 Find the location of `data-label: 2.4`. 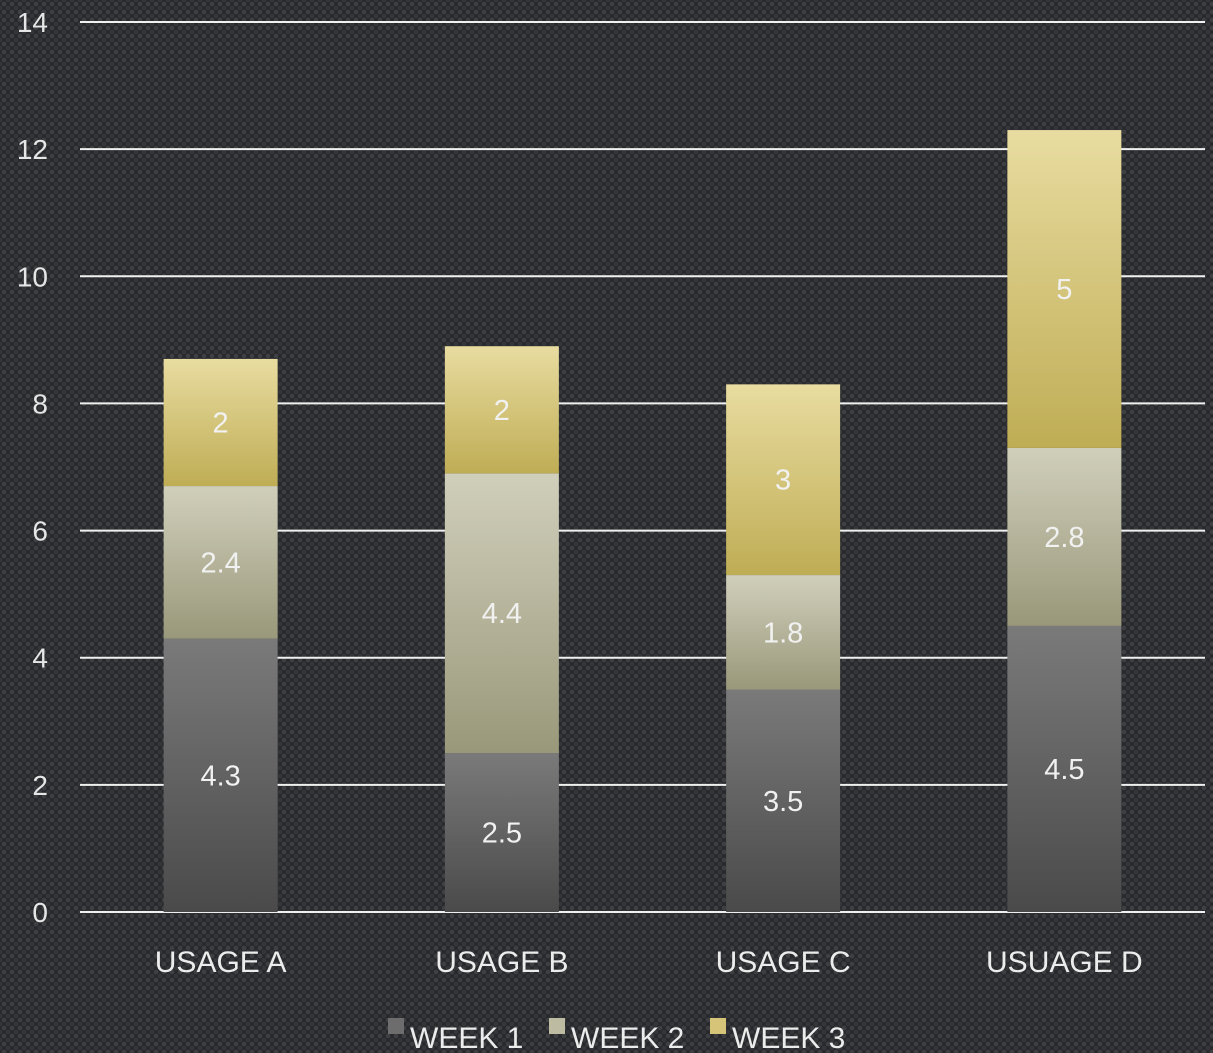

data-label: 2.4 is located at coordinates (220, 563).